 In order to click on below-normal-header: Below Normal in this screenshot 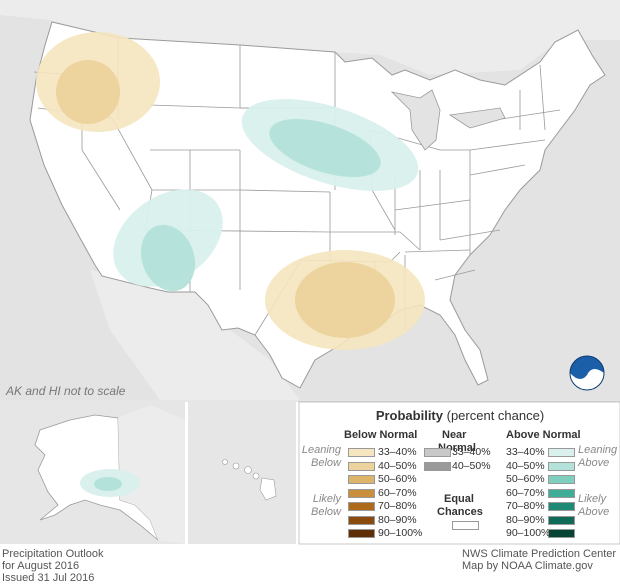, I will do `click(381, 435)`.